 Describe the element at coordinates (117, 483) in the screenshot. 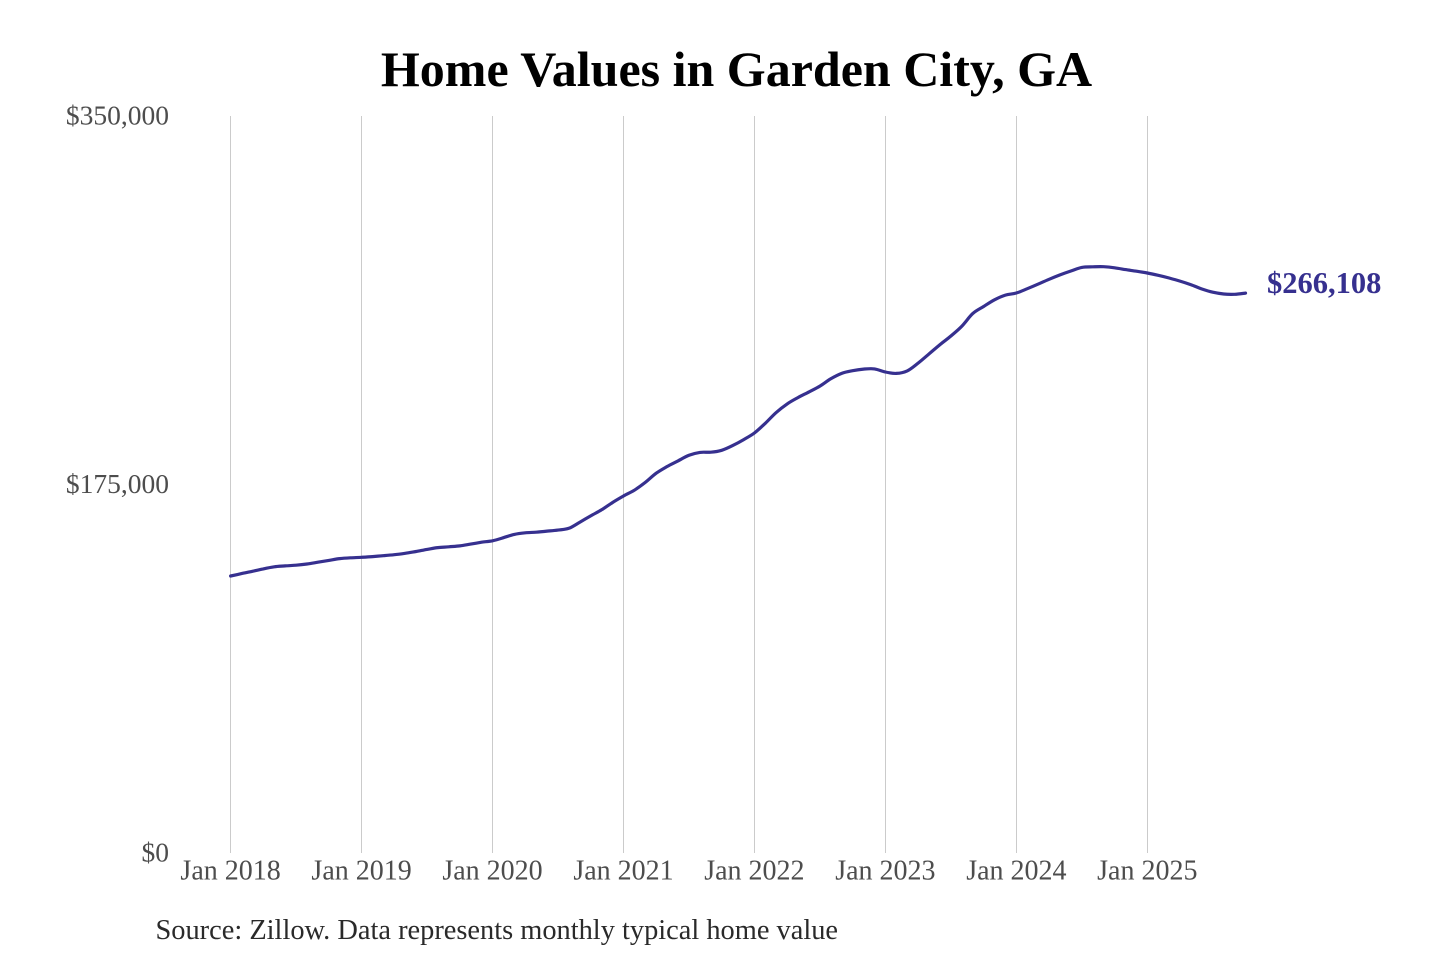

I see `svg-text: $175,000` at that location.